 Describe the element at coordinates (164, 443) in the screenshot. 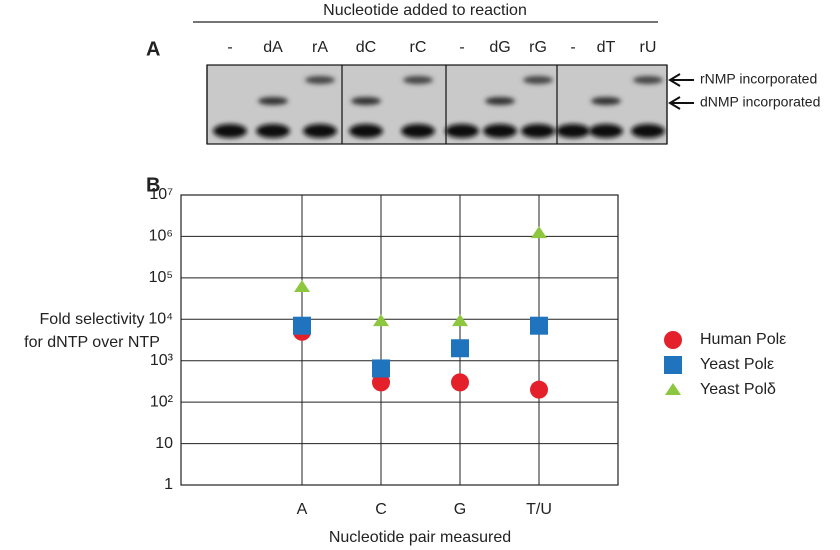

I see `y-tick-label: 10` at that location.